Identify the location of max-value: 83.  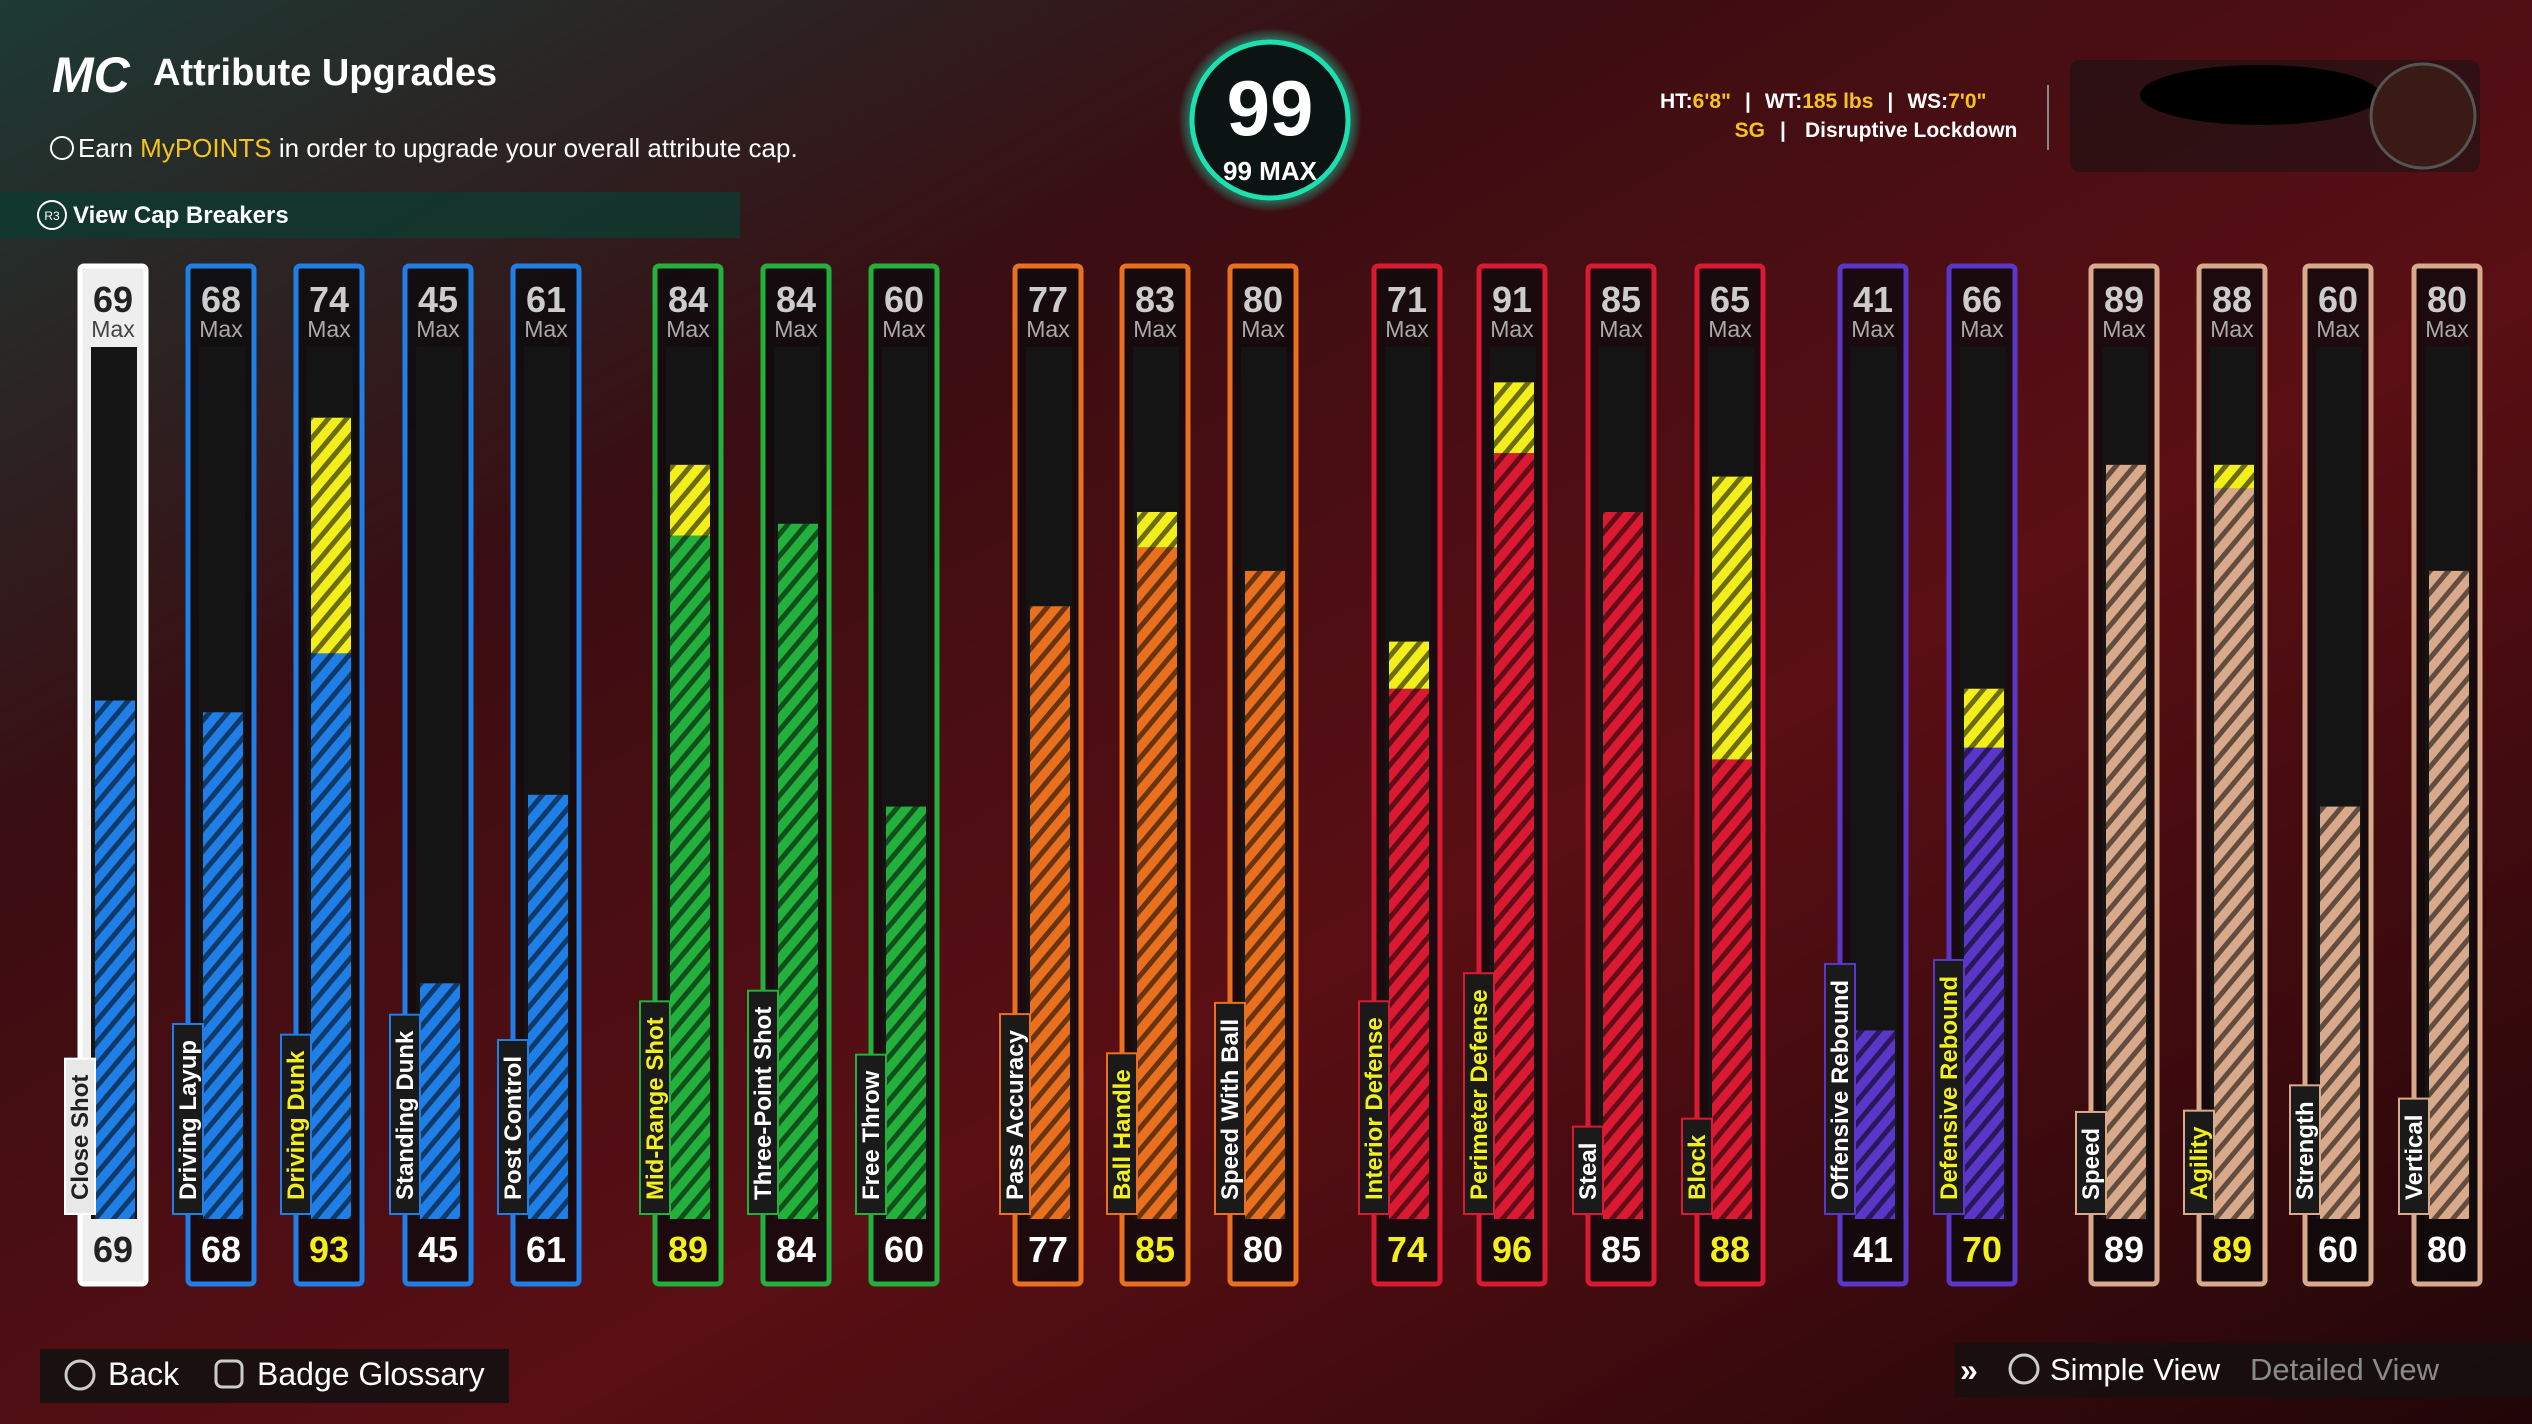
(1155, 299).